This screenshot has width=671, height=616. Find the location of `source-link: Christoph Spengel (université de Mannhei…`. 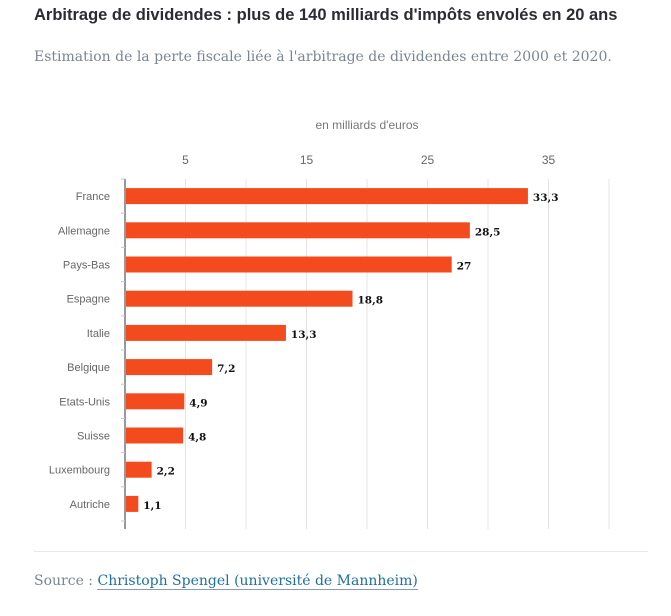

source-link: Christoph Spengel (université de Mannhei… is located at coordinates (257, 581).